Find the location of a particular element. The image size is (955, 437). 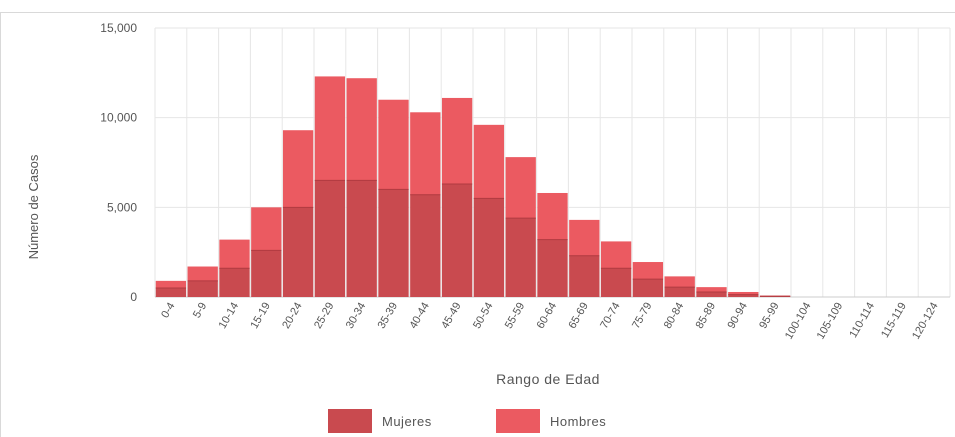

x-tick-label: 60-64 is located at coordinates (547, 316).